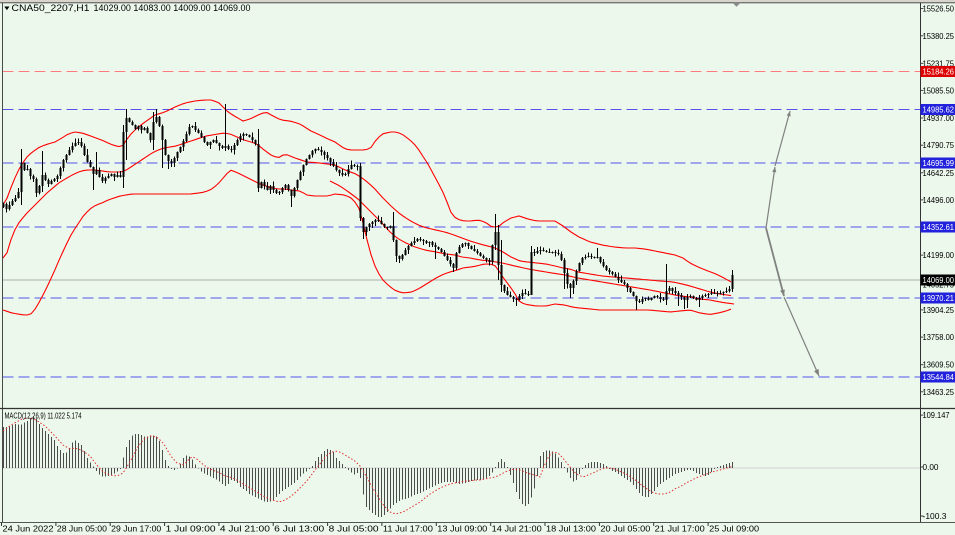 This screenshot has width=955, height=535. What do you see at coordinates (939, 110) in the screenshot?
I see `svg-text: 14985.62` at bounding box center [939, 110].